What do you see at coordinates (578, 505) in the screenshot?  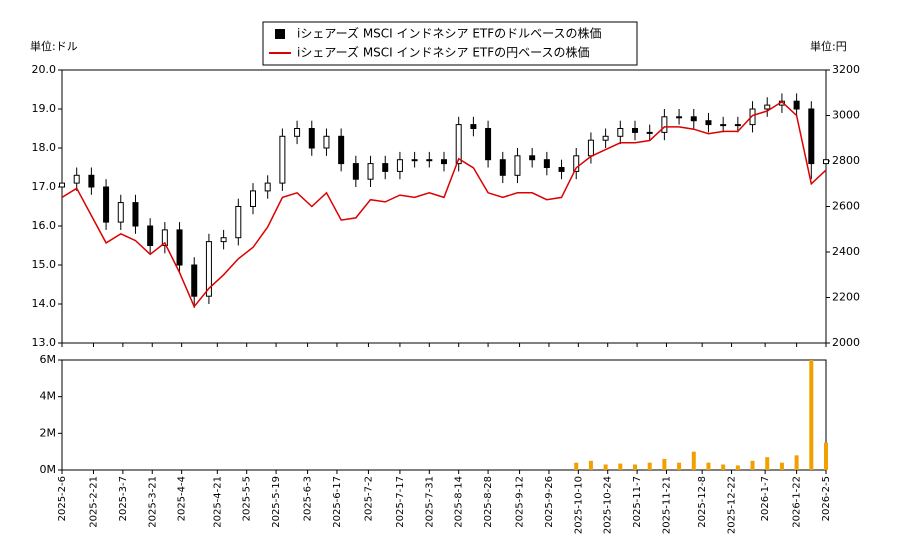 I see `x-tick-label: 2025-10-10` at bounding box center [578, 505].